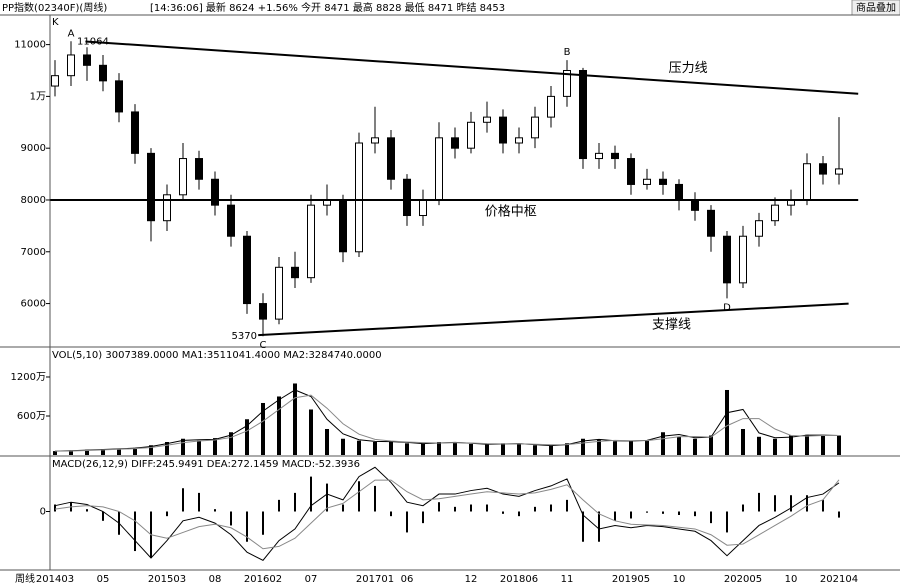 This screenshot has height=588, width=900. Describe the element at coordinates (263, 345) in the screenshot. I see `point-label: C` at that location.